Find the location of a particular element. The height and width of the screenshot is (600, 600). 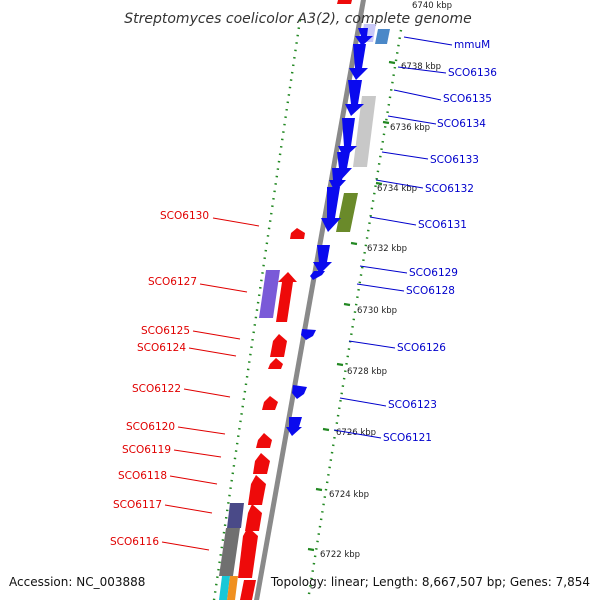

kbp-label: 6726 kbp is located at coordinates (356, 433).